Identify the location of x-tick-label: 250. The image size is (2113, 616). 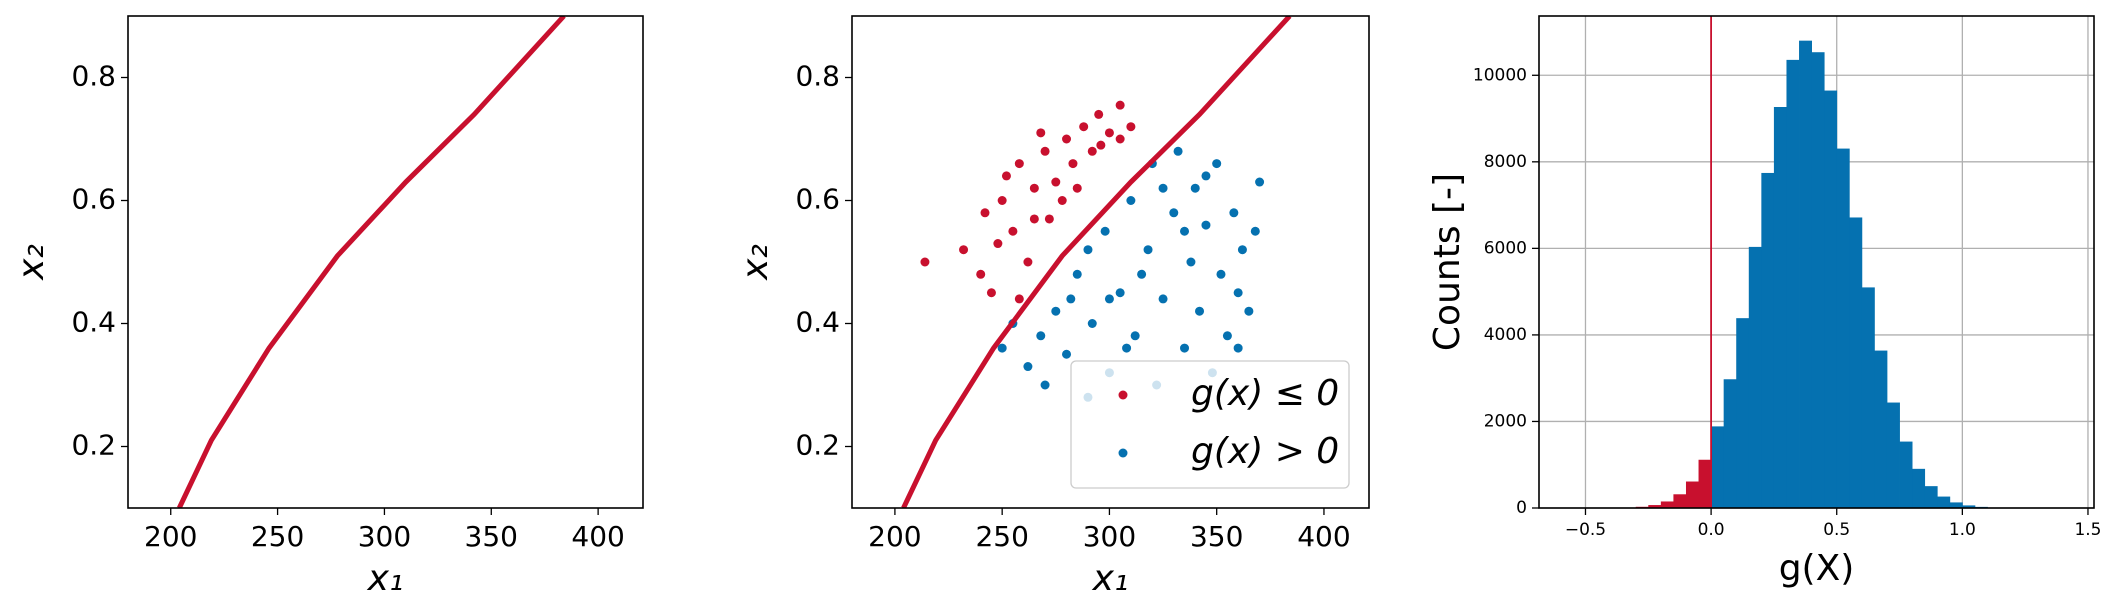
(277, 536).